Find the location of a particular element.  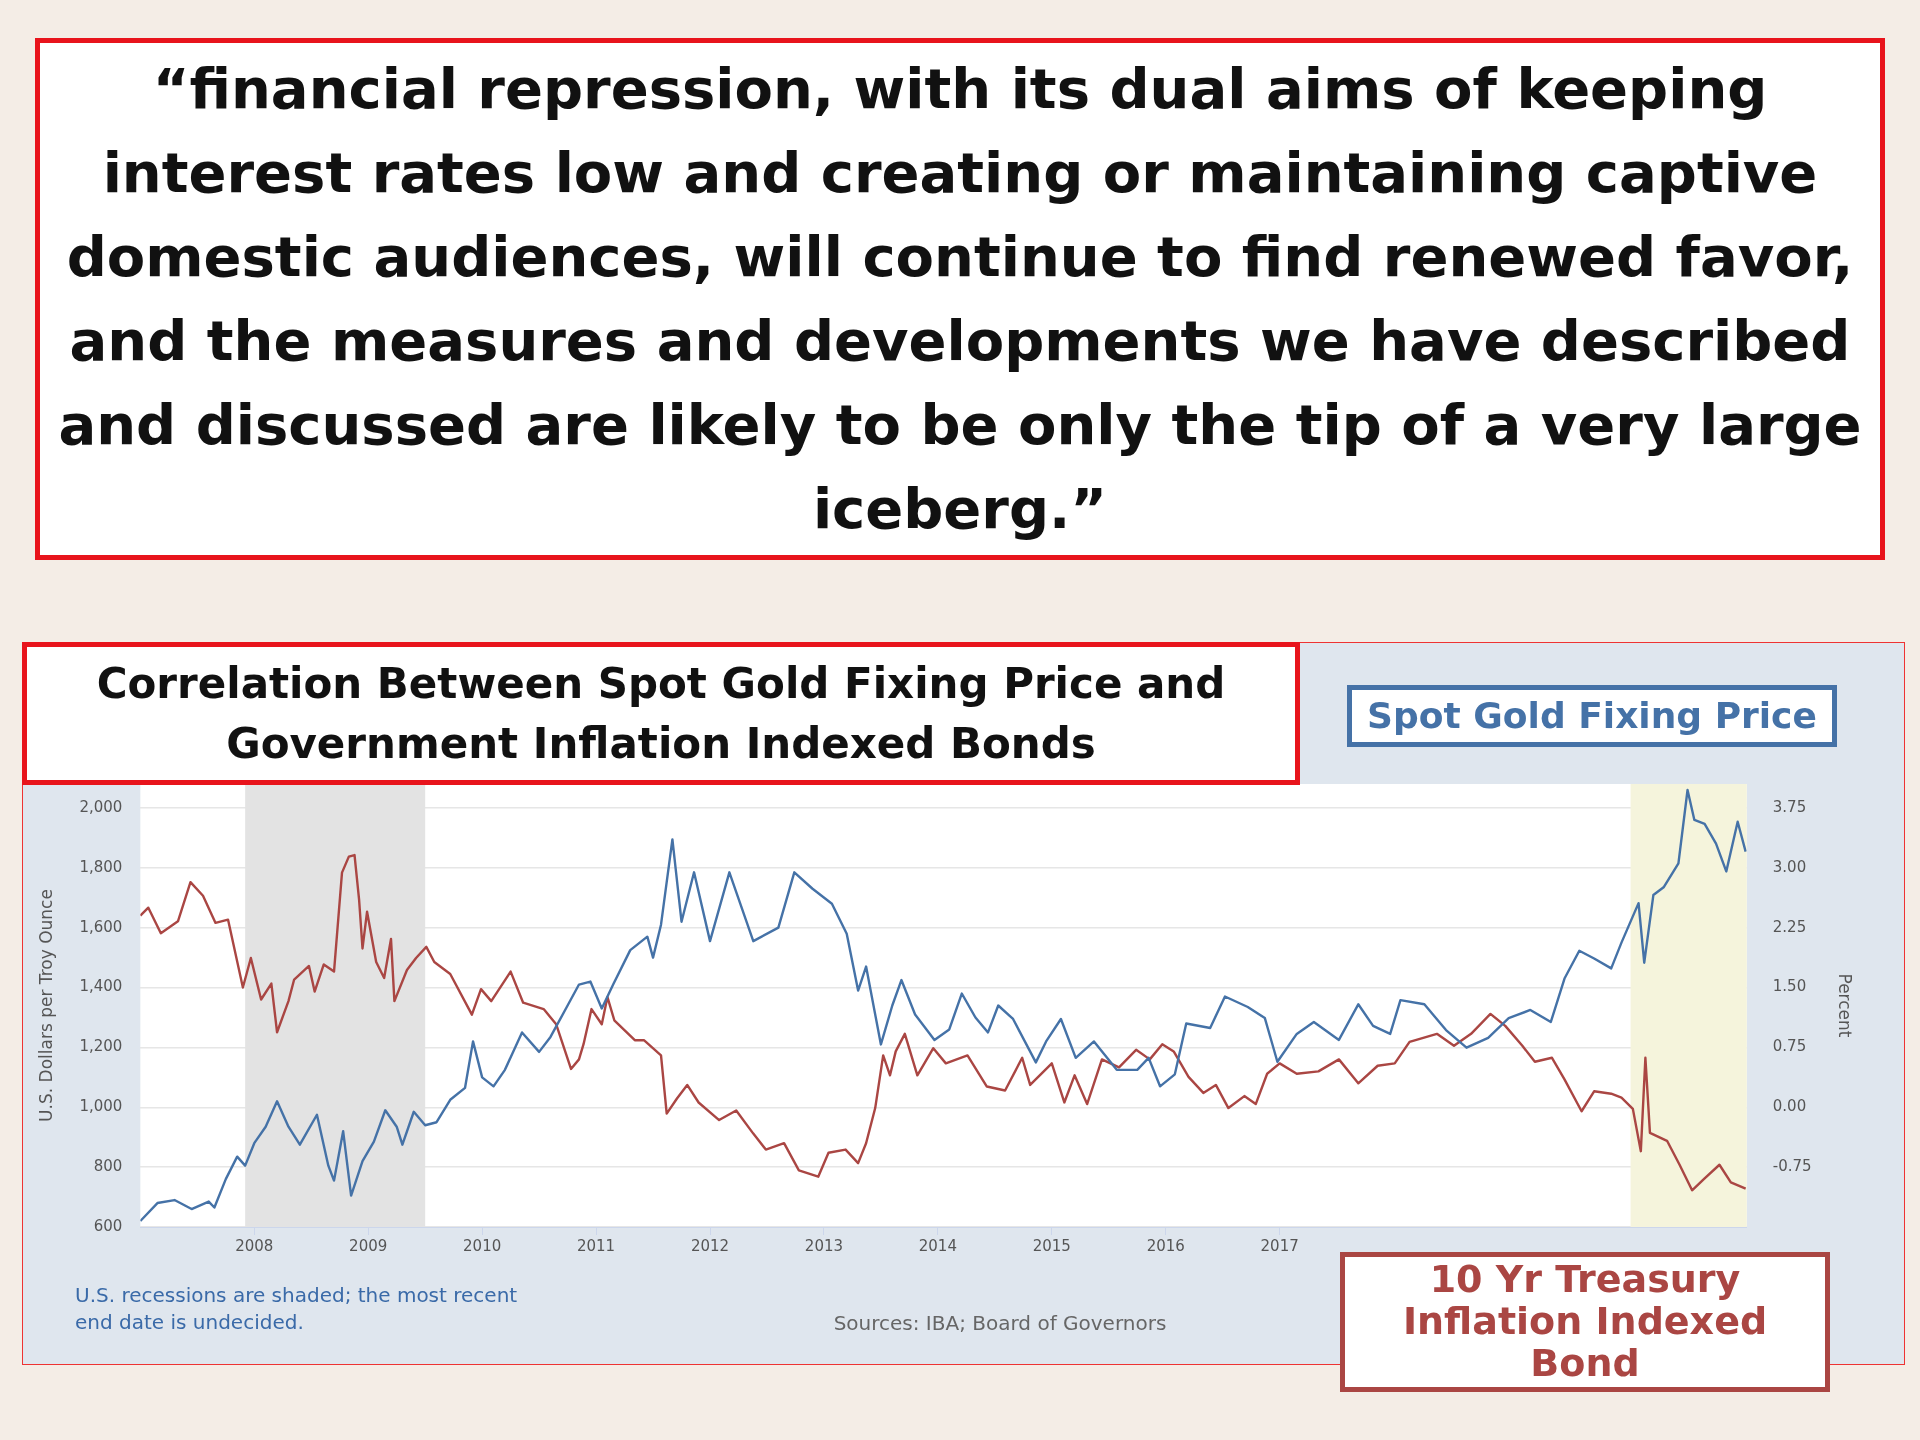

chart-subtitle: Correlation Between Spot Gold Fixing Price and Government Inflation Indexed Bonds is located at coordinates (661, 713).